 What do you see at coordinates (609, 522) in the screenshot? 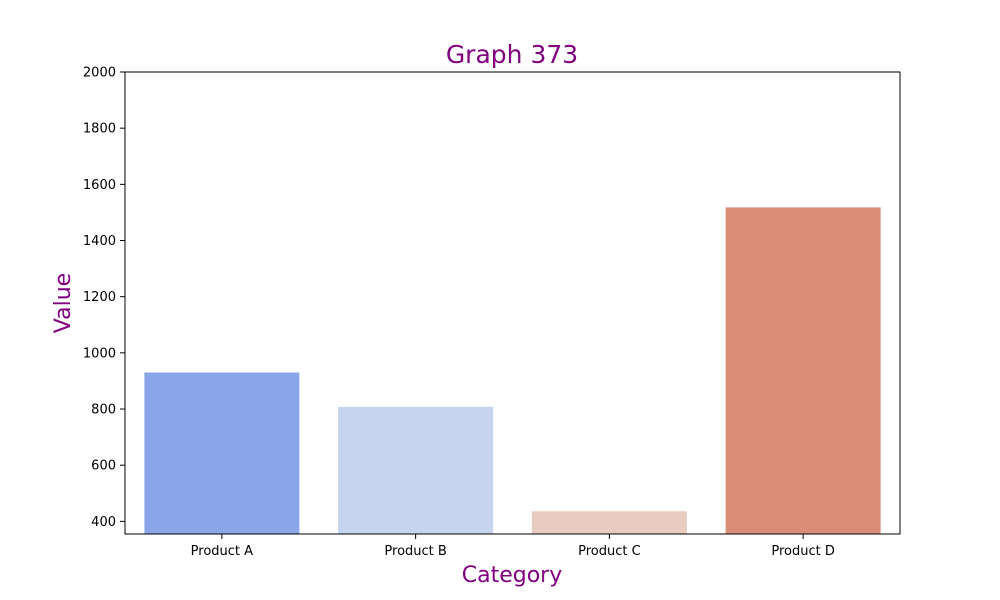
I see `bar-product-c` at bounding box center [609, 522].